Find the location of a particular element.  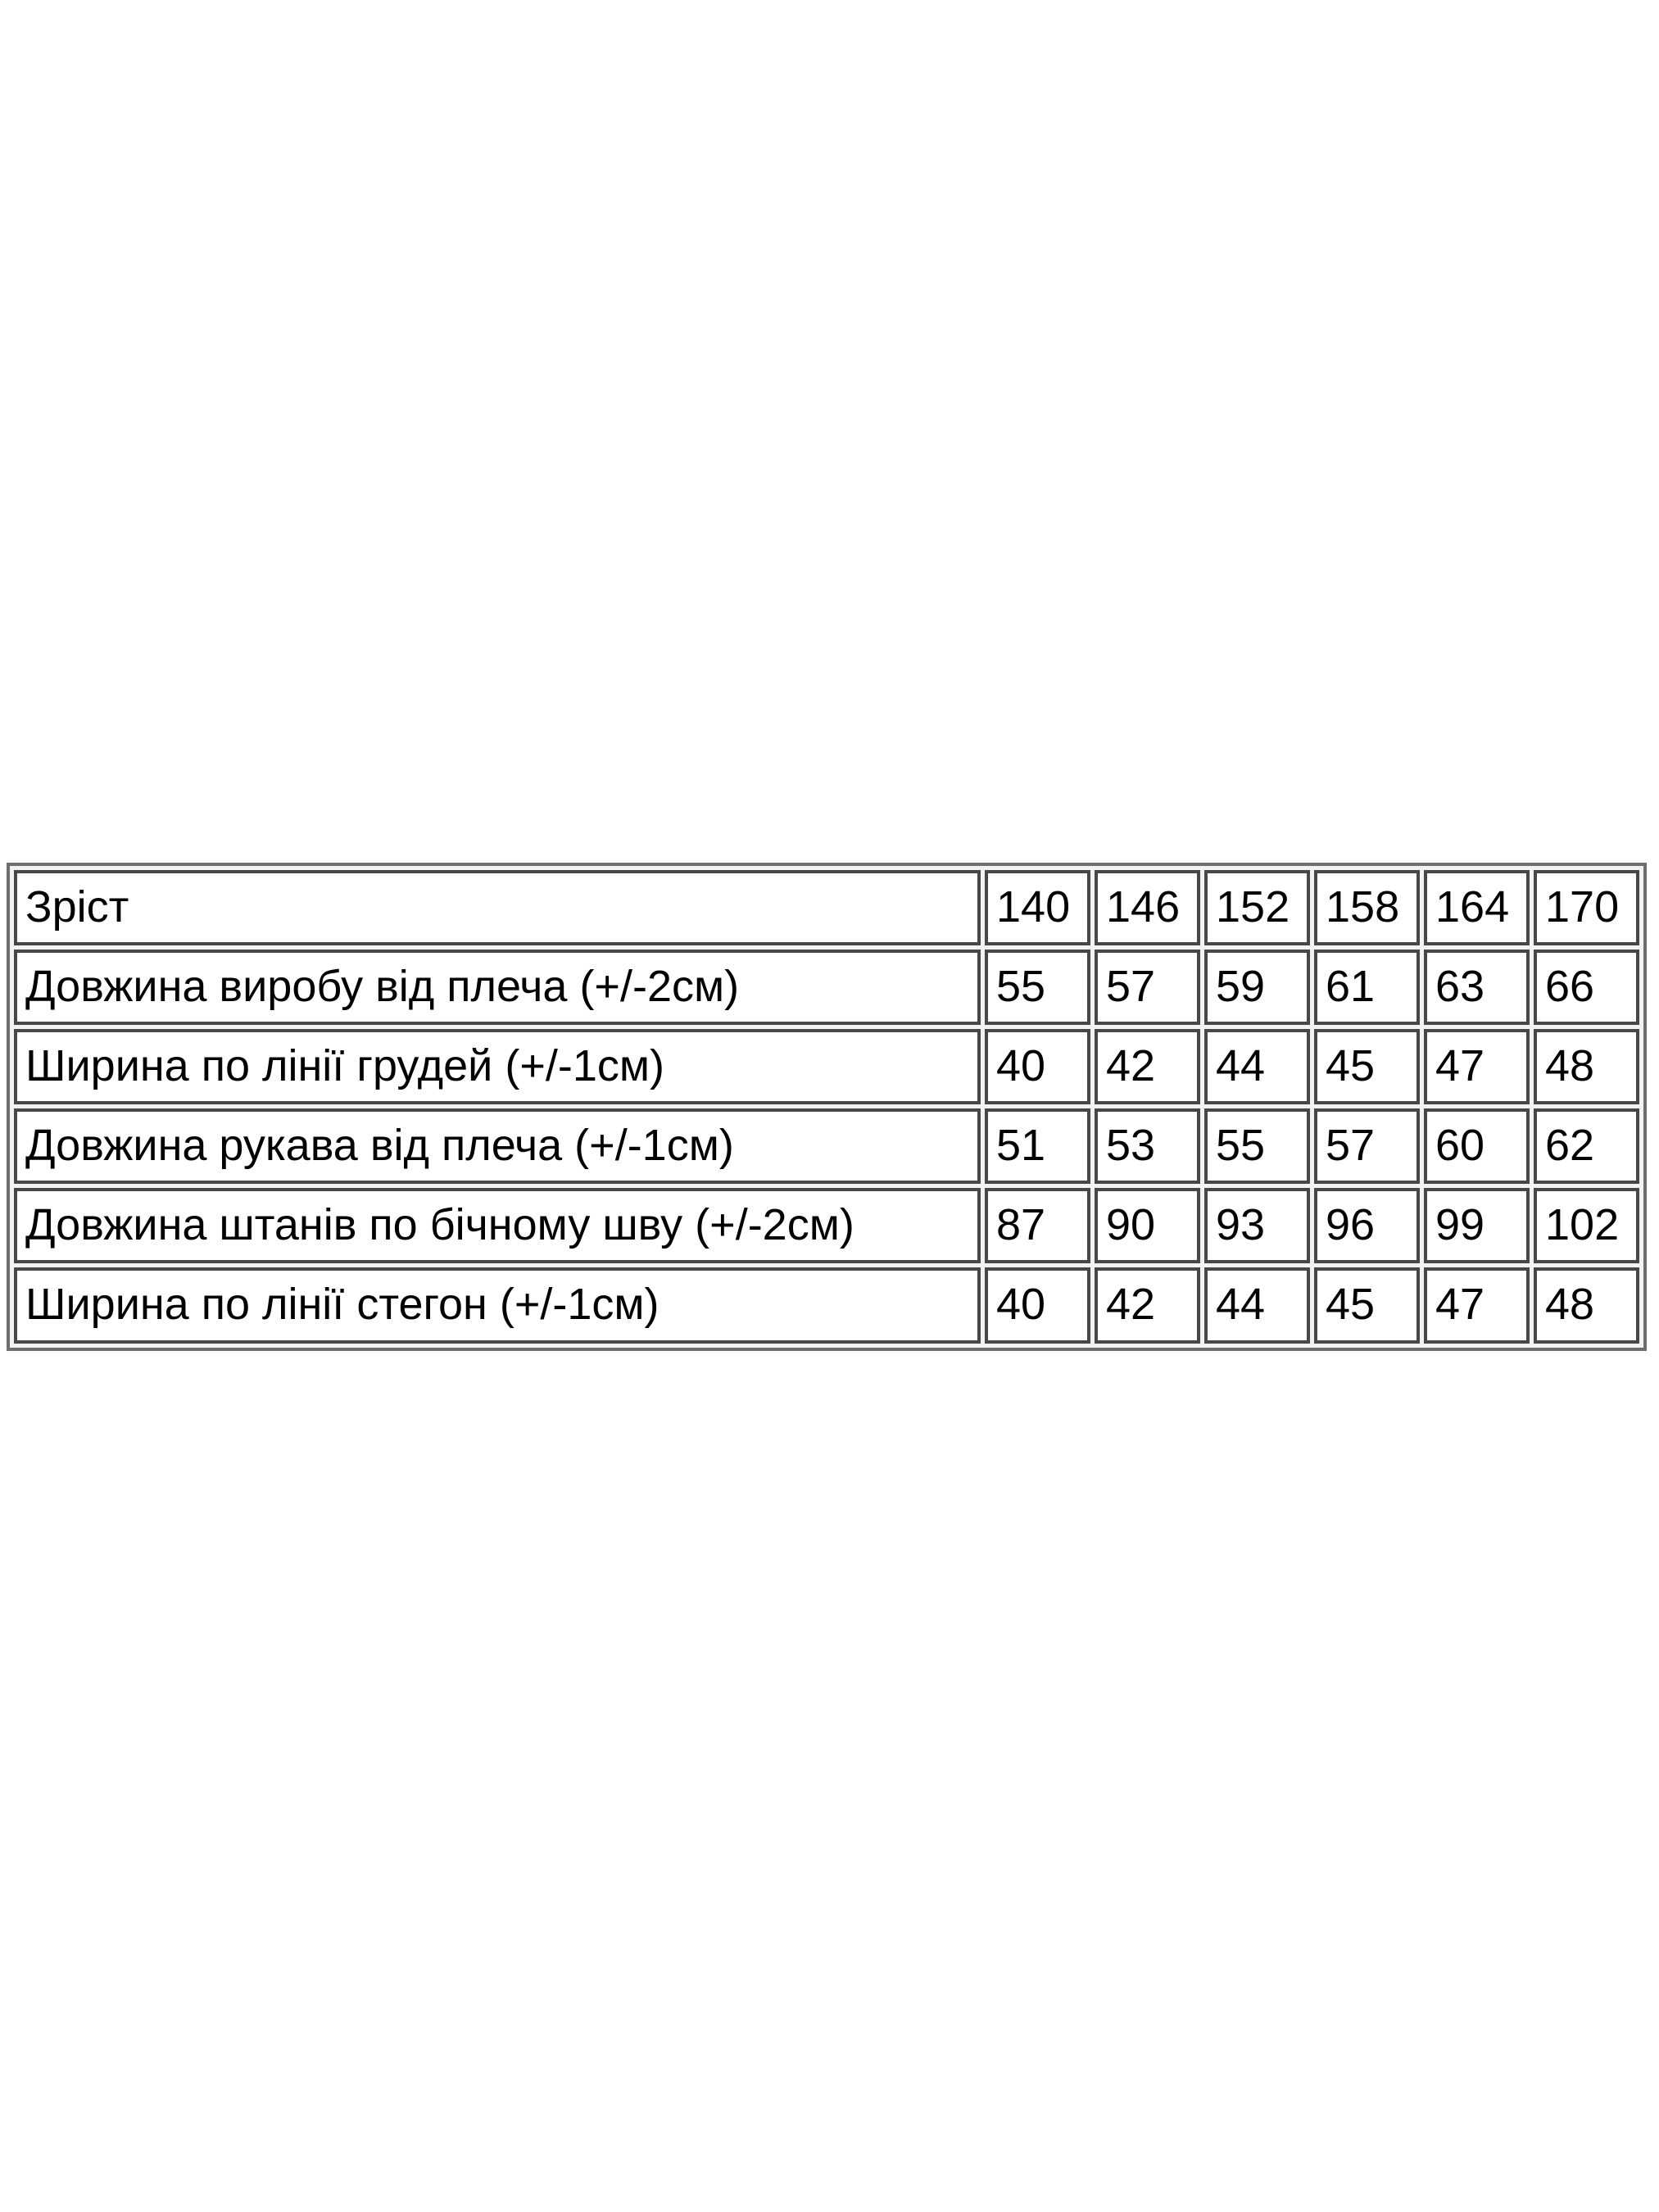

header-size-158: 158 is located at coordinates (1367, 908).